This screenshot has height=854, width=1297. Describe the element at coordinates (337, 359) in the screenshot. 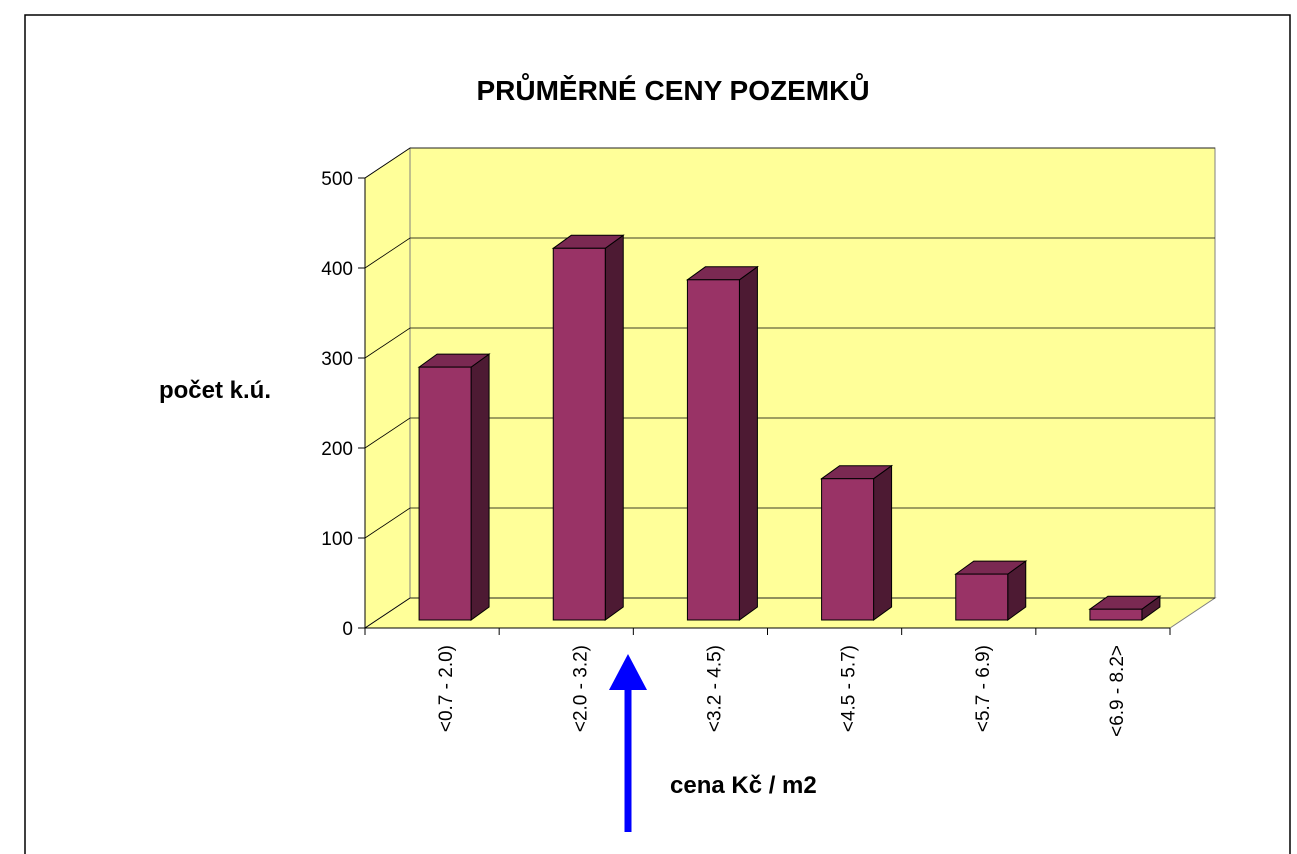

I see `y-tick-label: 300` at that location.